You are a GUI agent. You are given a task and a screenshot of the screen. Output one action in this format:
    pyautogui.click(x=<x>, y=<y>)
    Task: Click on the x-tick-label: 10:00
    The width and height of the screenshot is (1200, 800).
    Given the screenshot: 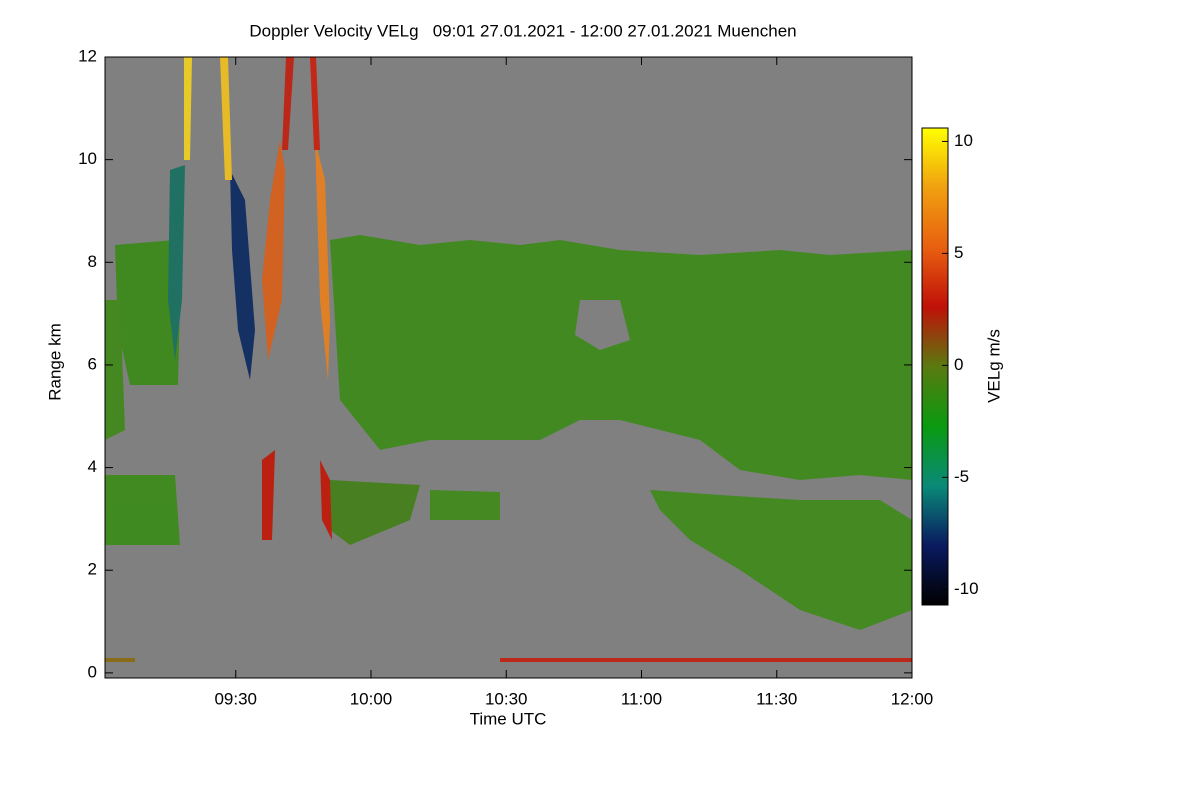 What is the action you would take?
    pyautogui.click(x=371, y=698)
    